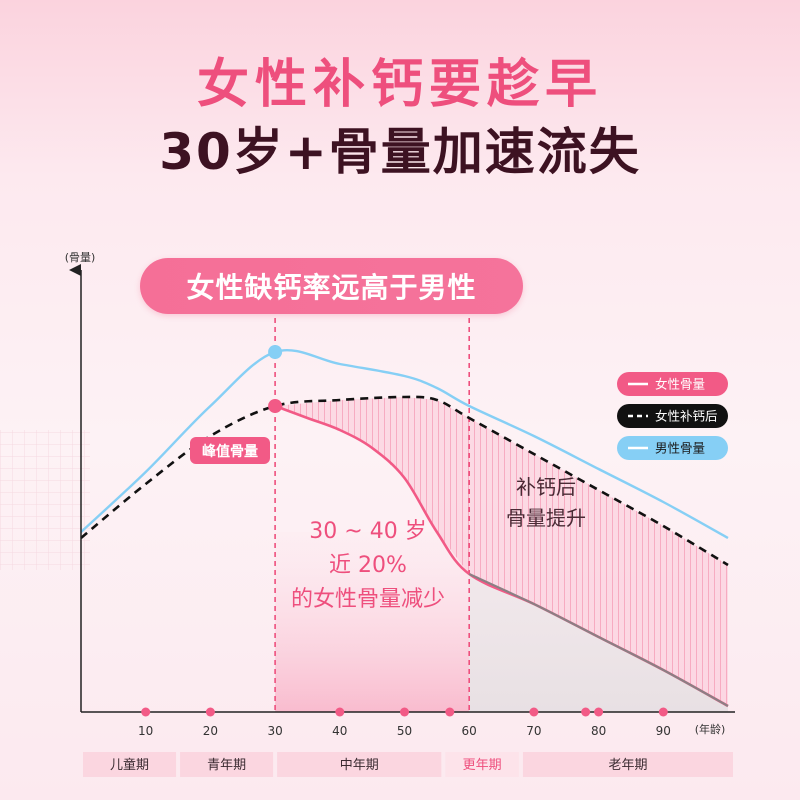 This screenshot has width=800, height=800. Describe the element at coordinates (368, 599) in the screenshot. I see `mid-annotation-line-3: 的女性骨量减少` at that location.